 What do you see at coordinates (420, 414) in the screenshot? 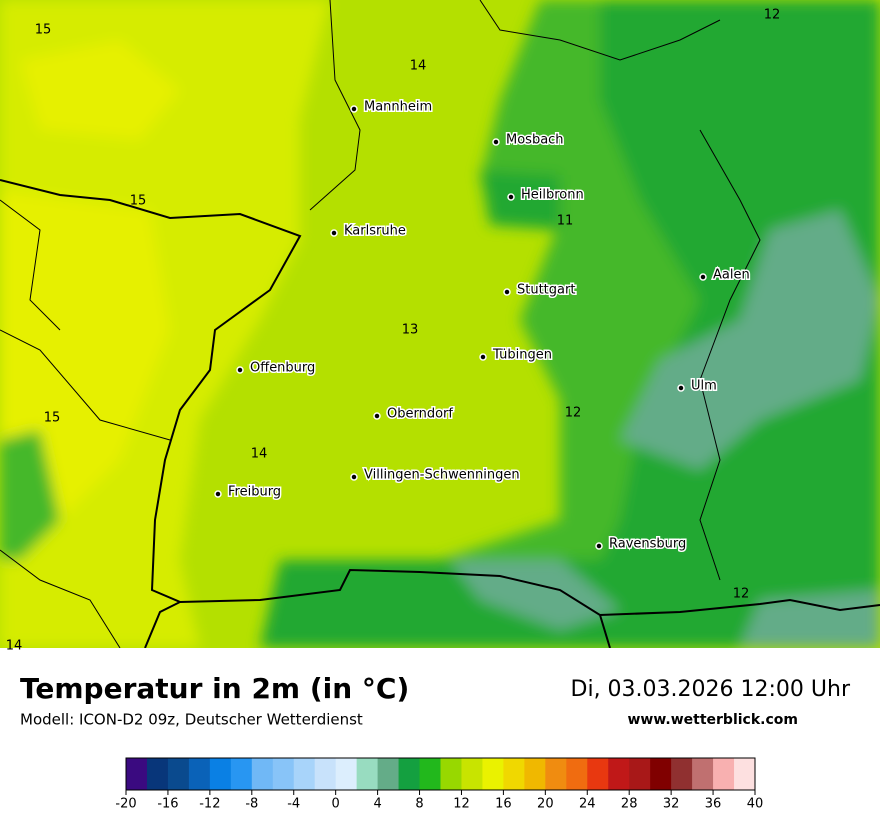
I see `city-label: Oberndorf` at bounding box center [420, 414].